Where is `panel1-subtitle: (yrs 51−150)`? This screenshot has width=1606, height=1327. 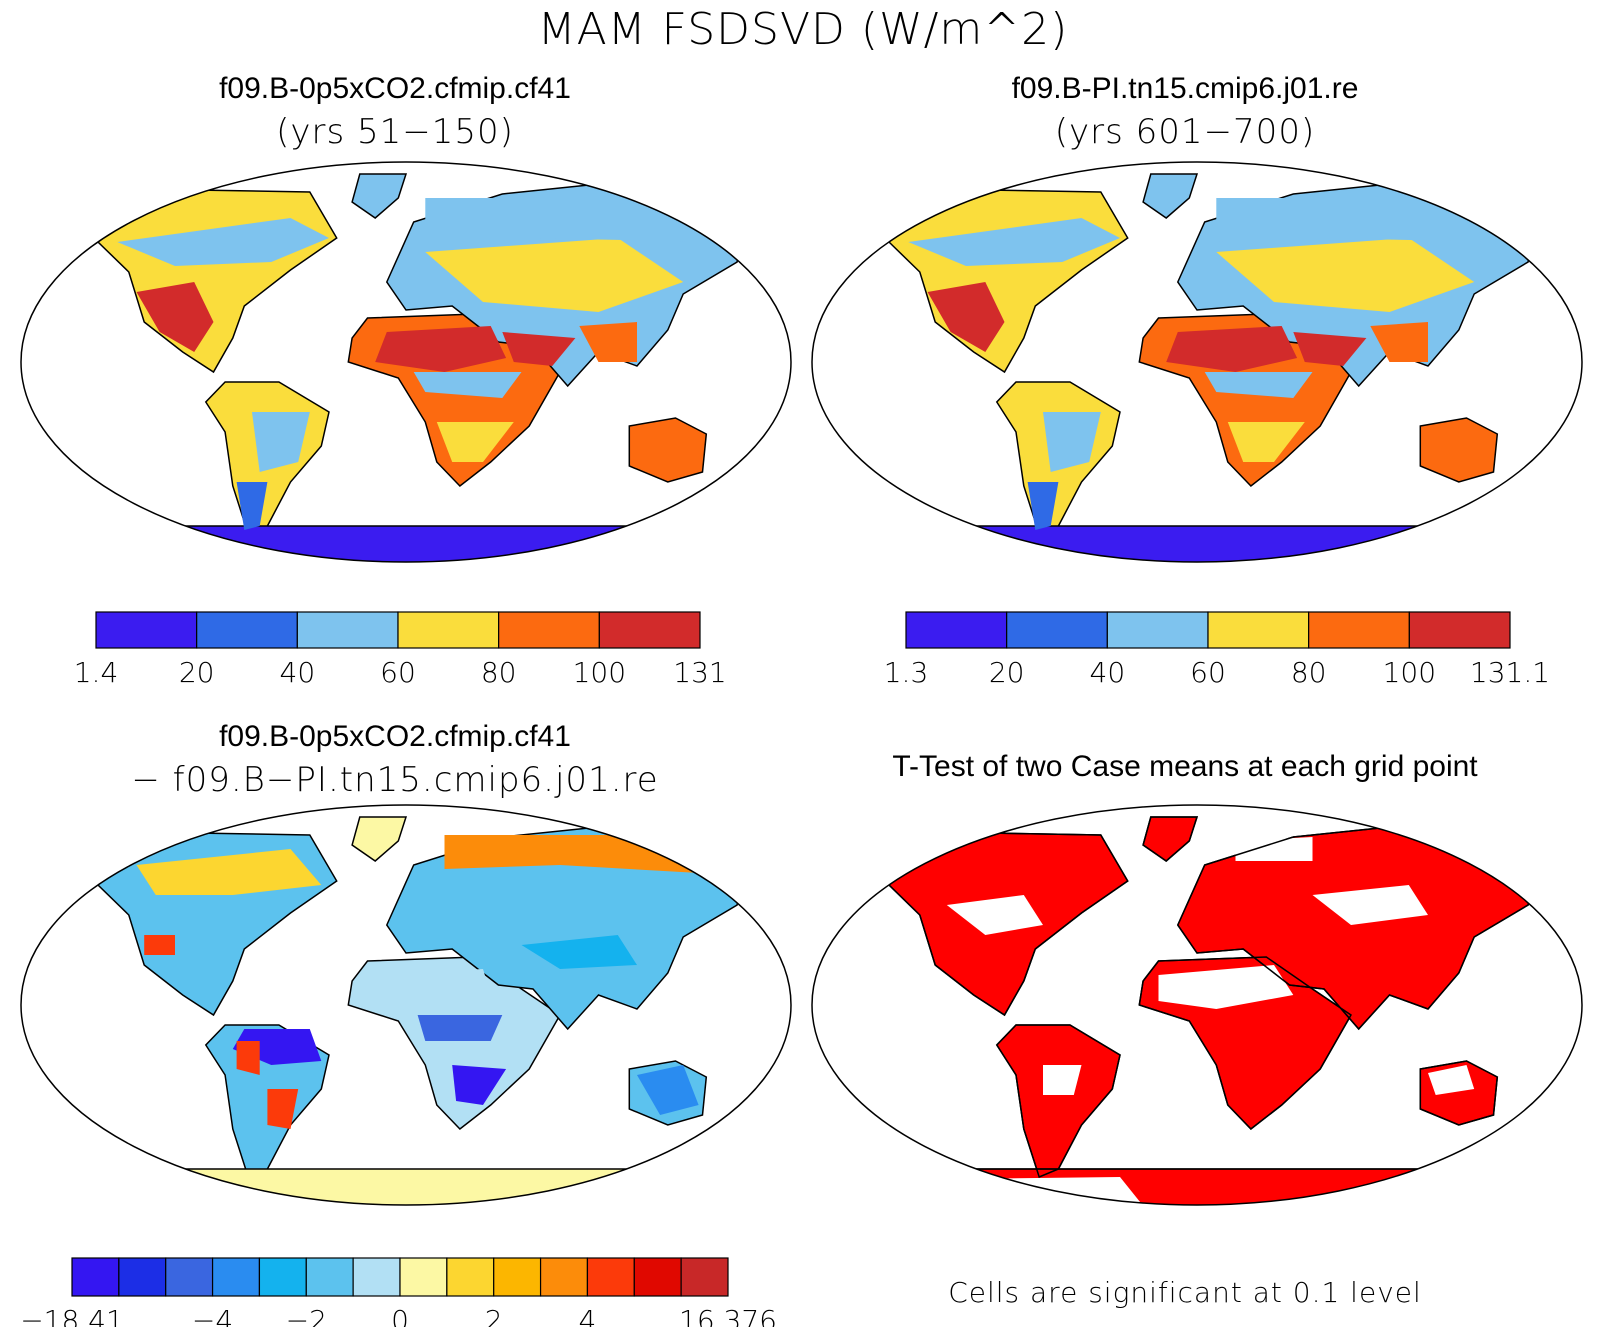
panel1-subtitle: (yrs 51−150) is located at coordinates (395, 132).